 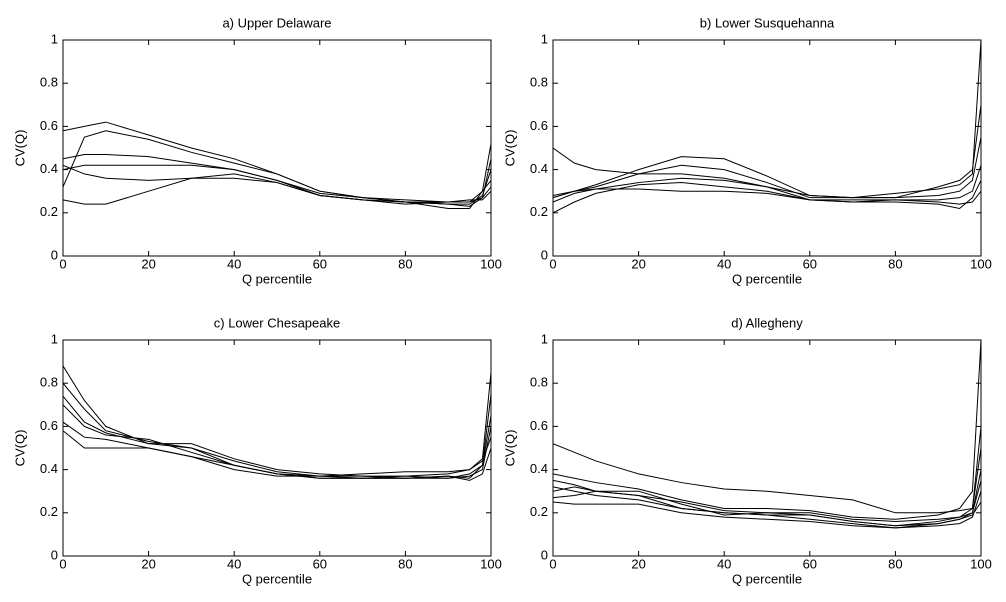 I want to click on chart-title: d) Allegheny, so click(x=767, y=322).